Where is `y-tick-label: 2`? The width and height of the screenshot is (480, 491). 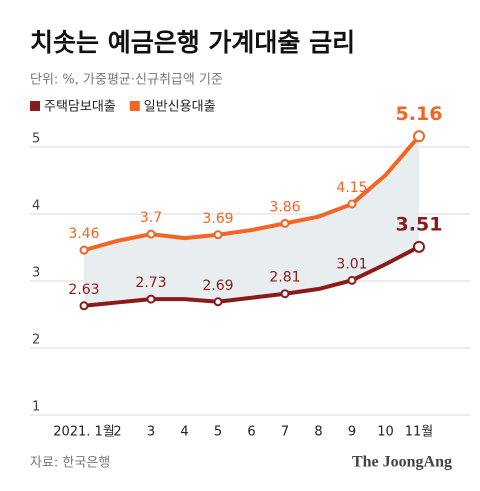 y-tick-label: 2 is located at coordinates (36, 340).